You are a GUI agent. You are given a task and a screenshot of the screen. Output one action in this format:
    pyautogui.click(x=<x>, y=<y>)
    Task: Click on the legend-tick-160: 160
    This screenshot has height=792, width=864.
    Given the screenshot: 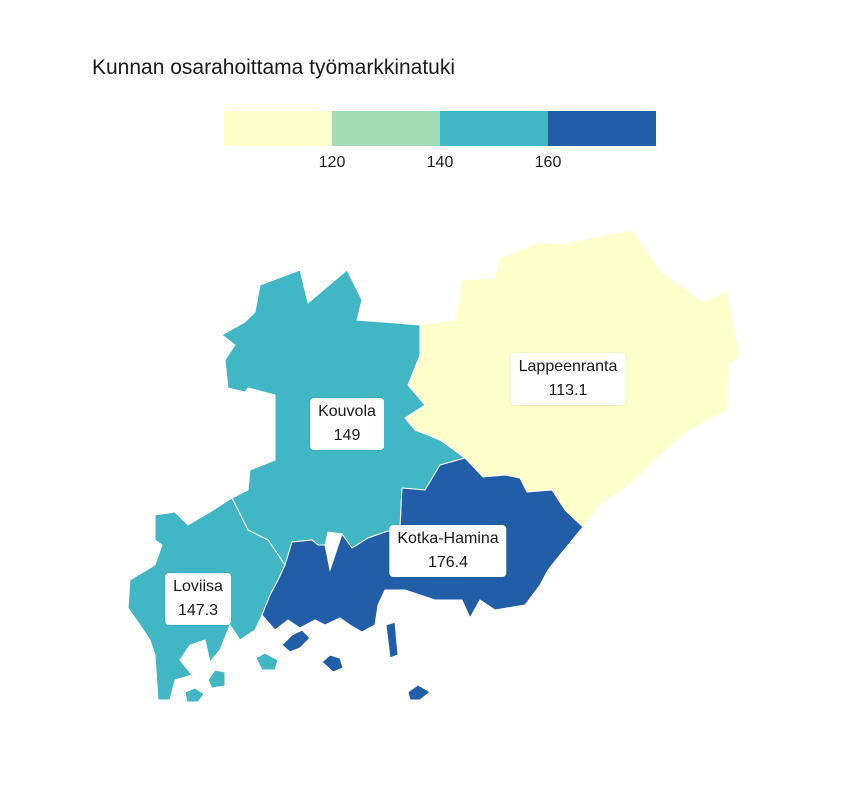 What is the action you would take?
    pyautogui.click(x=548, y=162)
    